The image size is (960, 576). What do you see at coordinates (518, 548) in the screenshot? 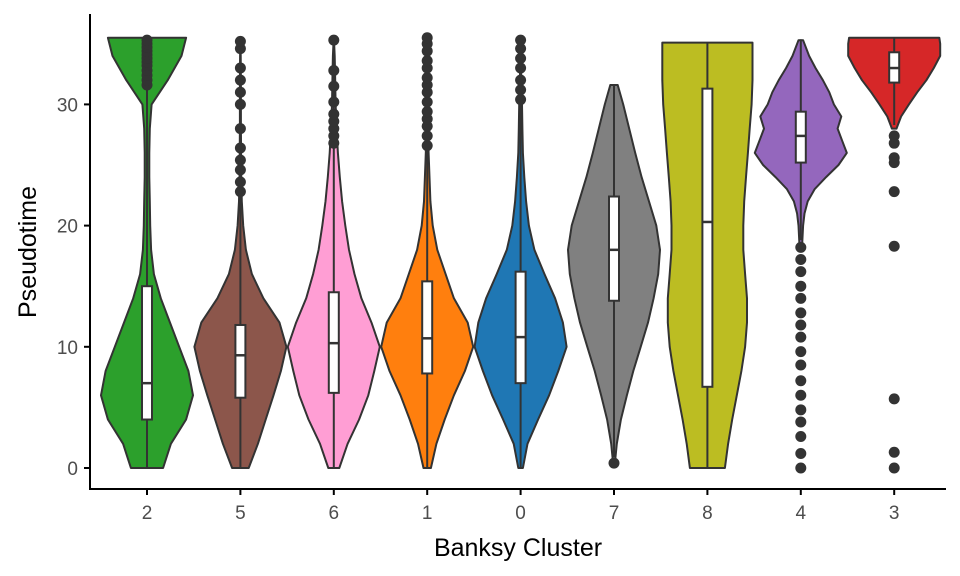
I see `x-axis-title: Banksy Cluster` at bounding box center [518, 548].